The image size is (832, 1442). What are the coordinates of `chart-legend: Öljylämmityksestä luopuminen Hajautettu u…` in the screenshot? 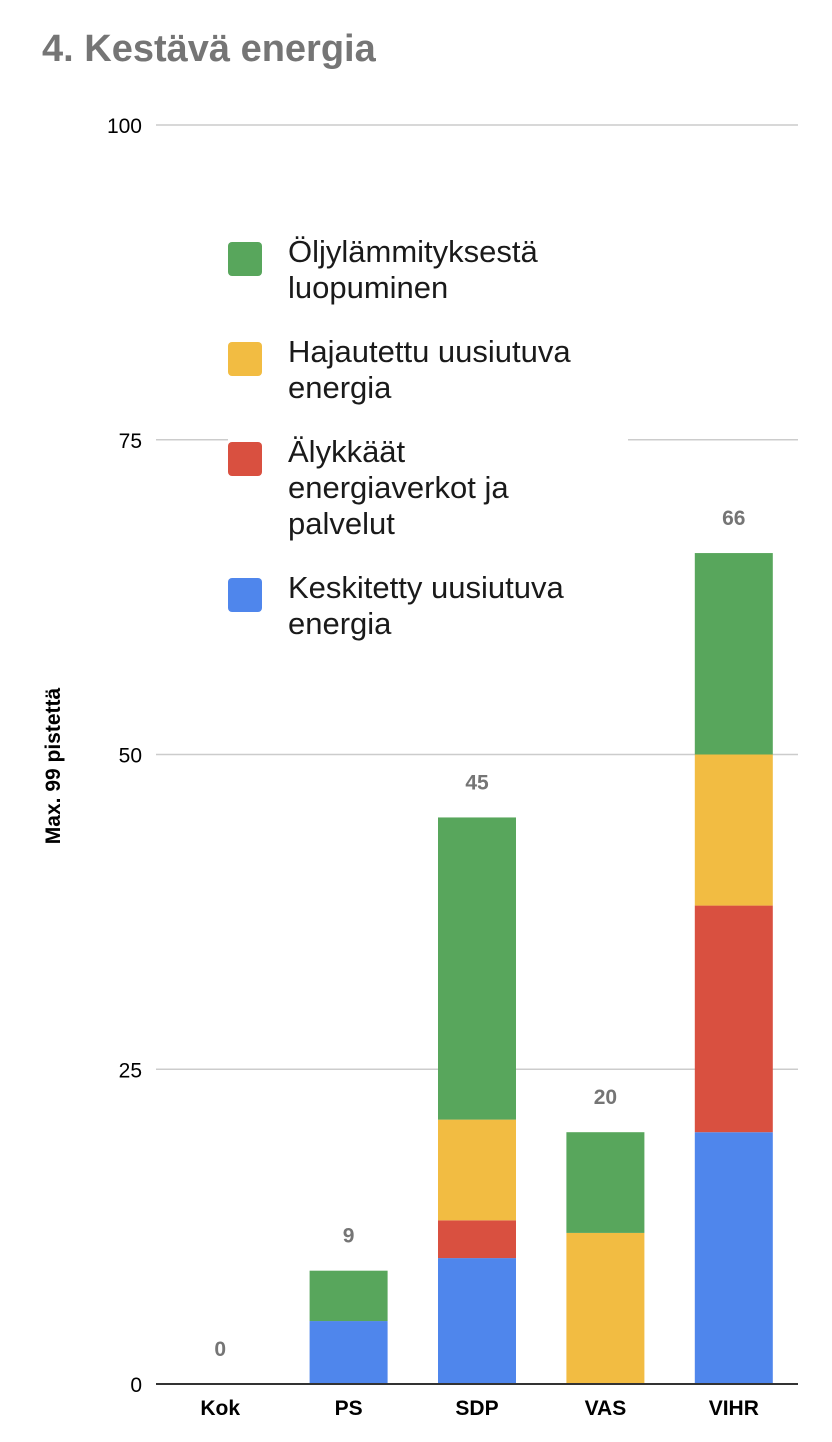 It's located at (428, 452).